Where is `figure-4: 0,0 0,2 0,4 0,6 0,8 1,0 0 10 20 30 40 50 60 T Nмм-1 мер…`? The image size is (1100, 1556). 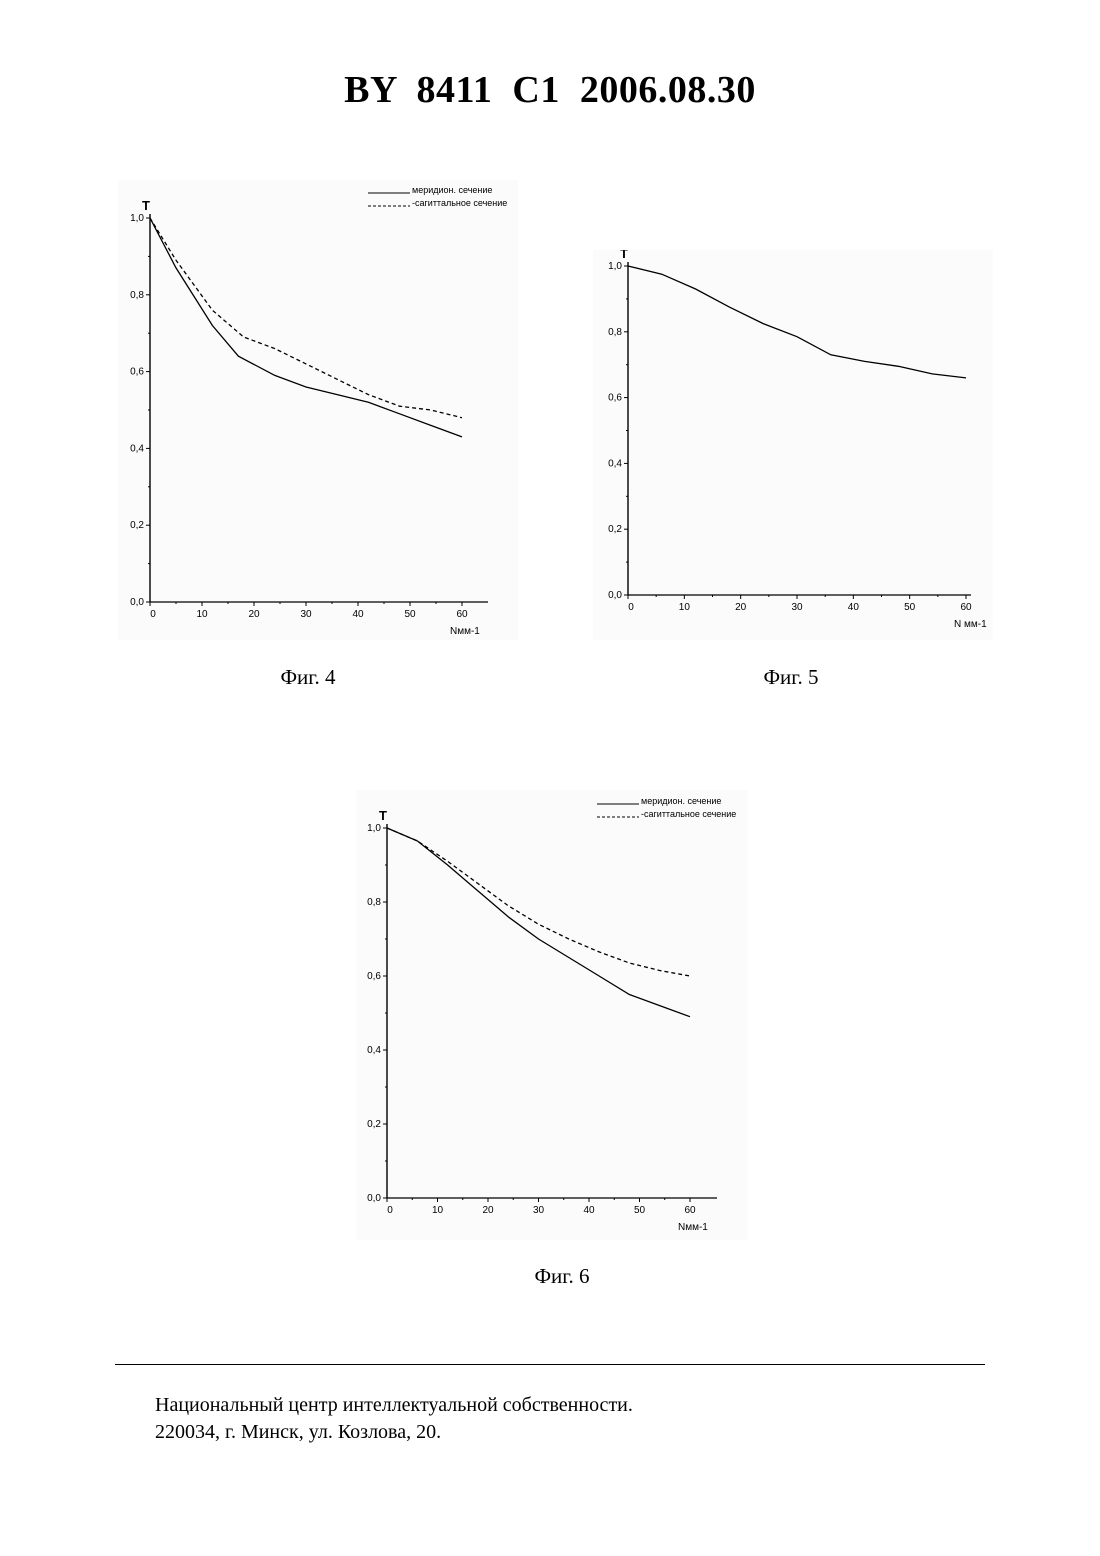 figure-4: 0,0 0,2 0,4 0,6 0,8 1,0 0 10 20 30 40 50 60 T Nмм-1 мер… is located at coordinates (318, 410).